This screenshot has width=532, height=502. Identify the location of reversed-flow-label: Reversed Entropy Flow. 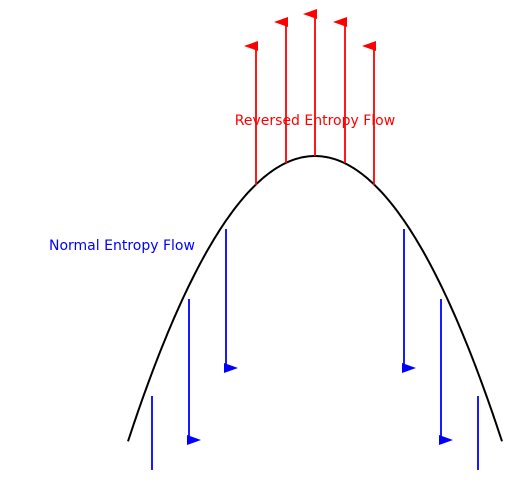
(315, 121).